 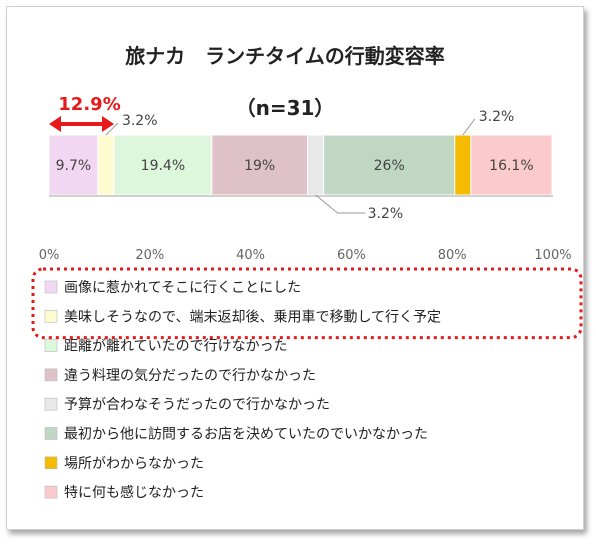 What do you see at coordinates (252, 316) in the screenshot?
I see `legend-item-label: 美味しそうなので、端末返却後、乗用車で移動して行く予定` at bounding box center [252, 316].